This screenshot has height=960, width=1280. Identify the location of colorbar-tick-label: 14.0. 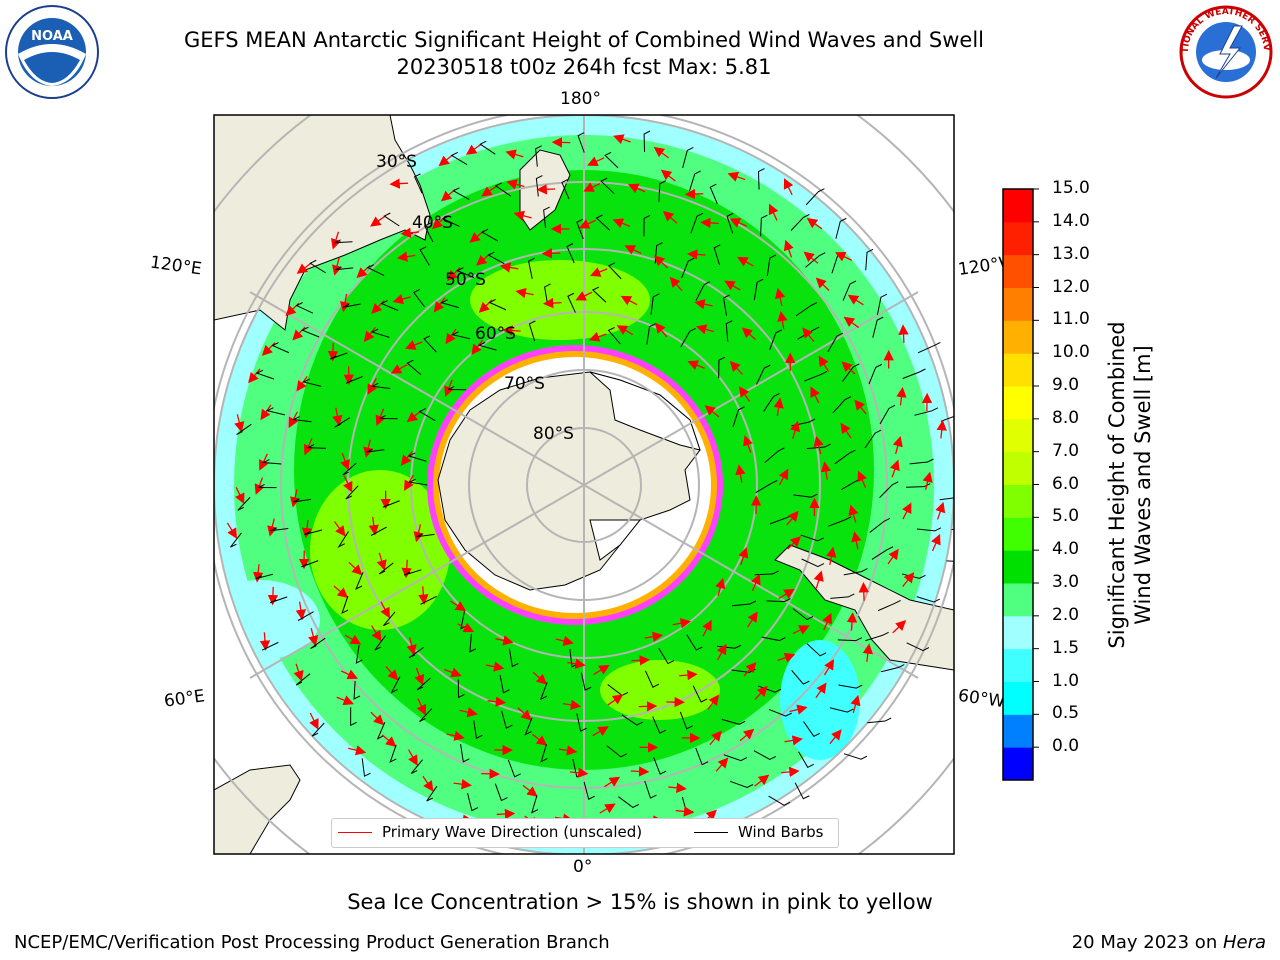
(1071, 220).